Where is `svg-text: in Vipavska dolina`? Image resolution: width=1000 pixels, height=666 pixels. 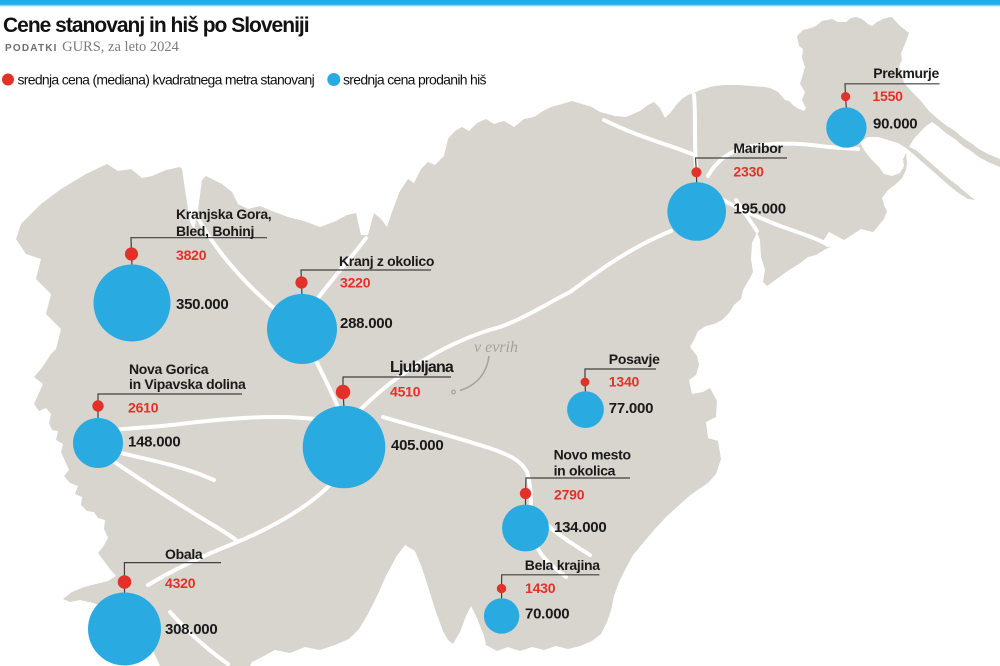 svg-text: in Vipavska dolina is located at coordinates (187, 384).